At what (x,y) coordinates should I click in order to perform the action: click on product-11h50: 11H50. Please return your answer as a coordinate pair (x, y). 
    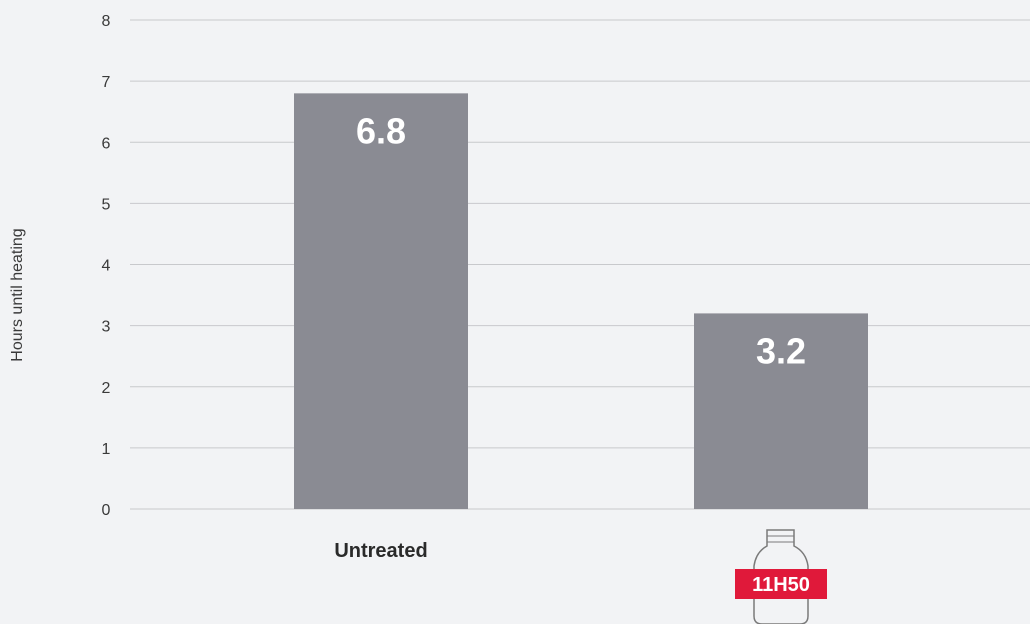
    Looking at the image, I should click on (781, 576).